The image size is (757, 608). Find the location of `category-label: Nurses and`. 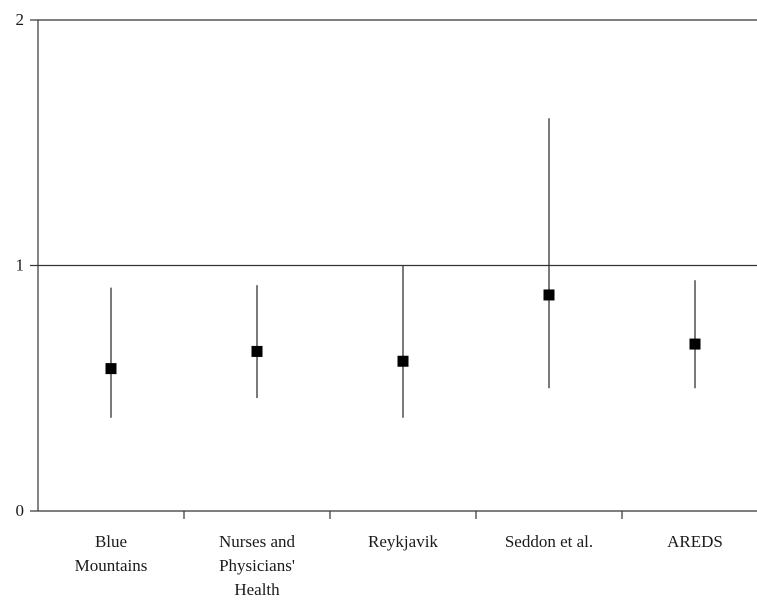

category-label: Nurses and is located at coordinates (257, 541).